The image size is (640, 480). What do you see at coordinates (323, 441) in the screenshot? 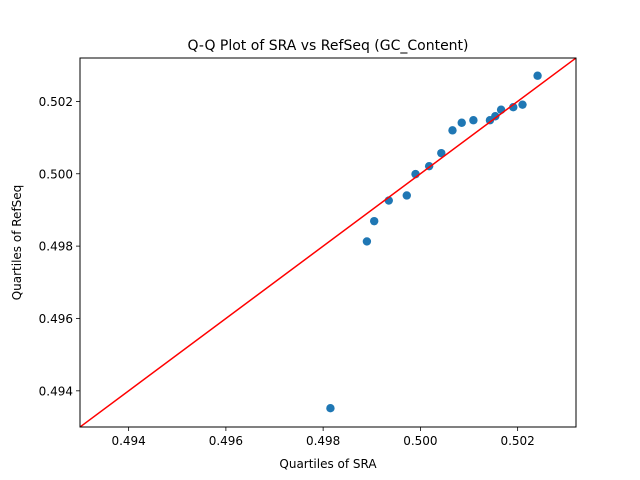
I see `x-tick-label: 0.498` at bounding box center [323, 441].